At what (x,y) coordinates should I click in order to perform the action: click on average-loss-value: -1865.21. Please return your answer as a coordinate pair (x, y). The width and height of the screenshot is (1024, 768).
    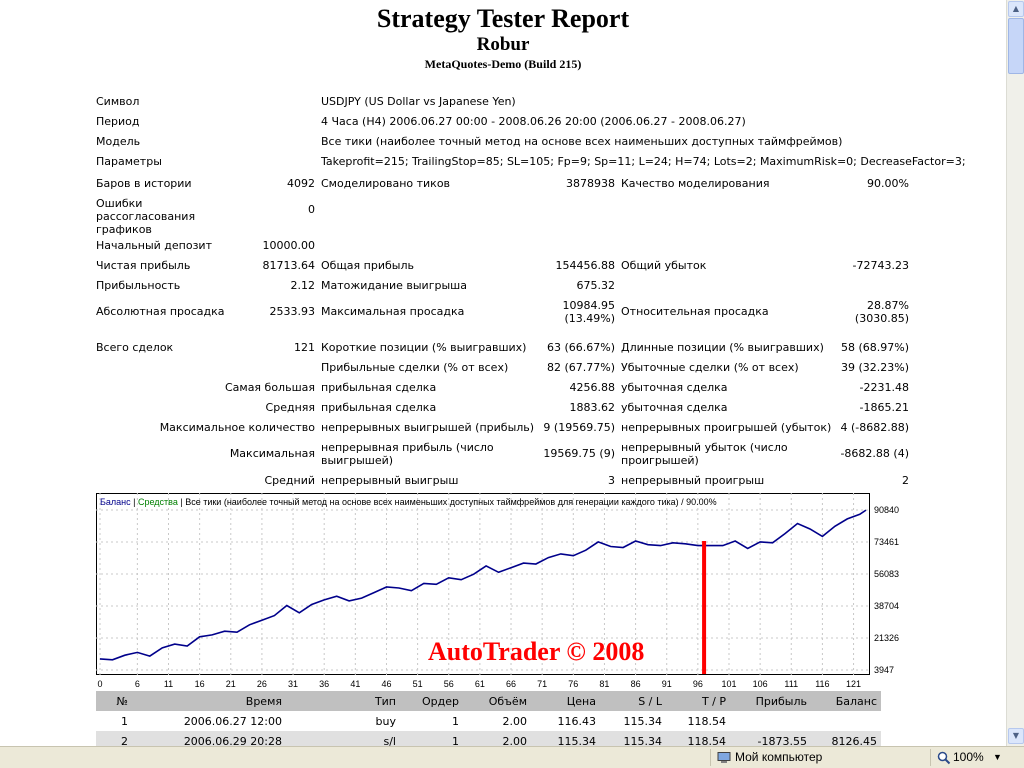
    Looking at the image, I should click on (884, 407).